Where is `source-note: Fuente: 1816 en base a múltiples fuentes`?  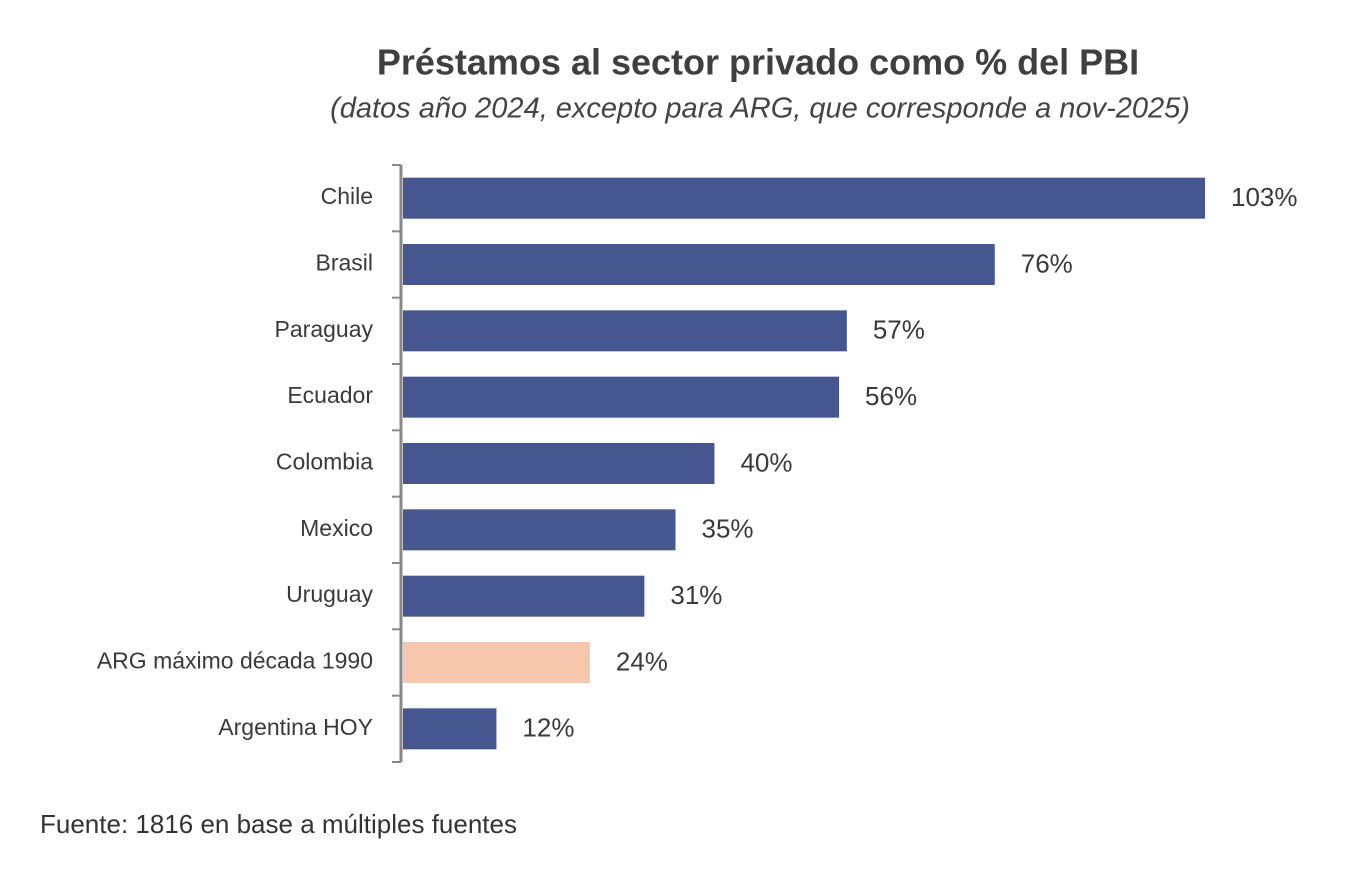
source-note: Fuente: 1816 en base a múltiples fuentes is located at coordinates (278, 824).